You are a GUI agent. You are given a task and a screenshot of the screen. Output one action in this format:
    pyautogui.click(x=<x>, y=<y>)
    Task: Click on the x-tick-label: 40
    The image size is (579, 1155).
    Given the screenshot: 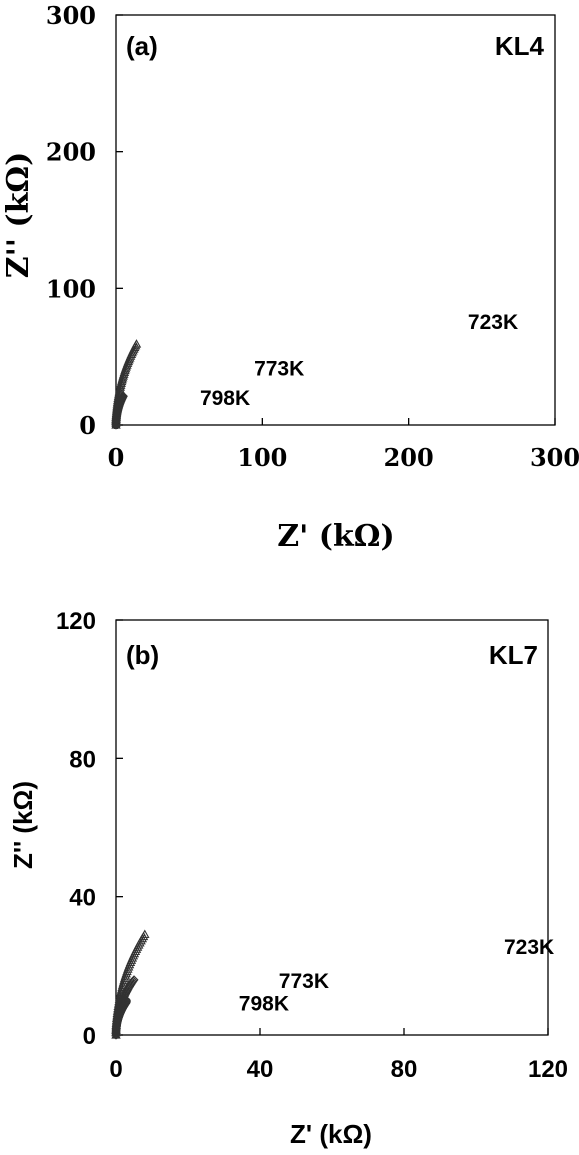 What is the action you would take?
    pyautogui.click(x=260, y=1069)
    